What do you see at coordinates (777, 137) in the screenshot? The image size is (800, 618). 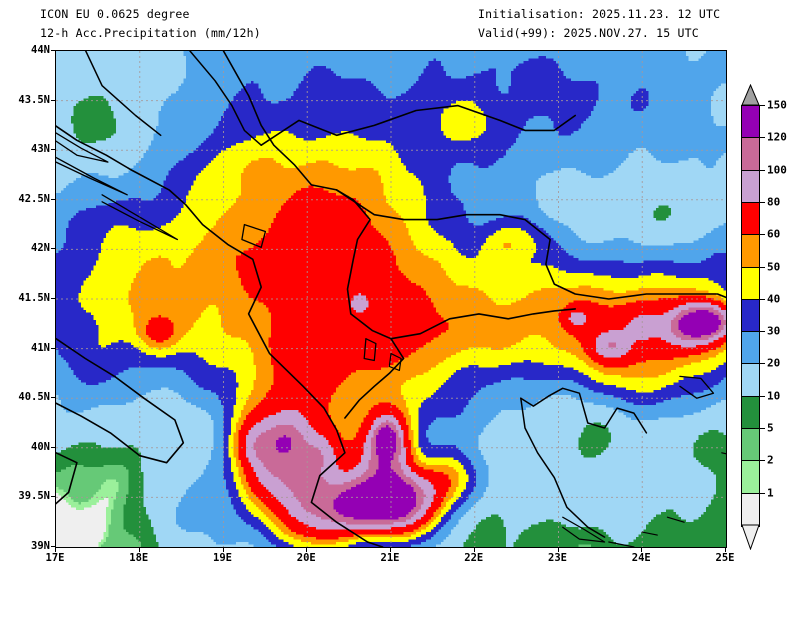 I see `colorbar-label: 120` at bounding box center [777, 137].